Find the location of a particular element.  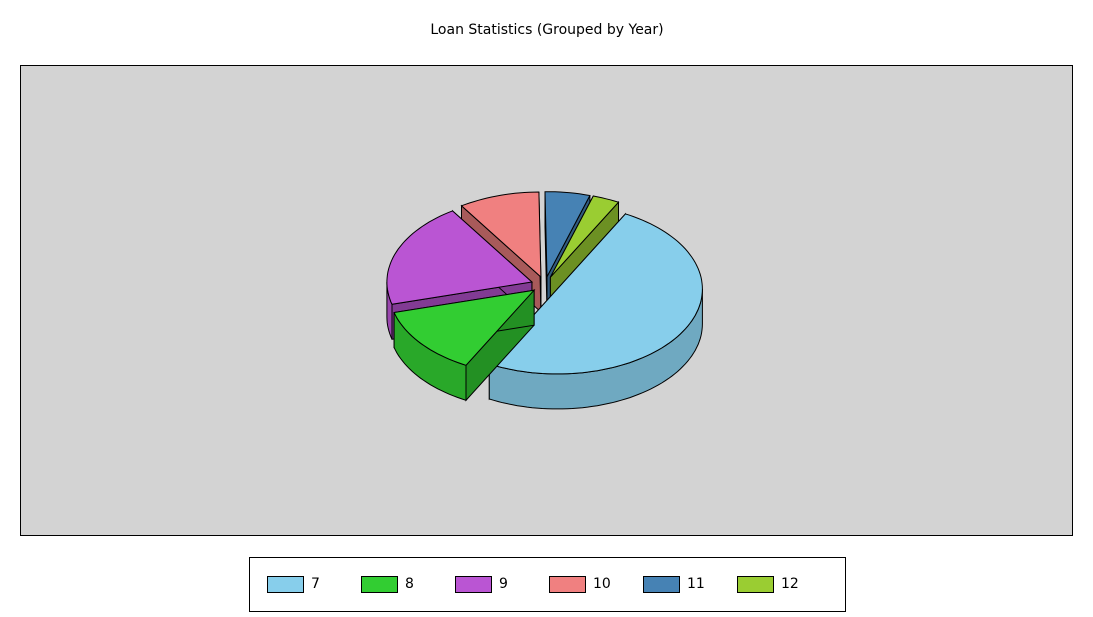

legend-label: 9 is located at coordinates (503, 584).